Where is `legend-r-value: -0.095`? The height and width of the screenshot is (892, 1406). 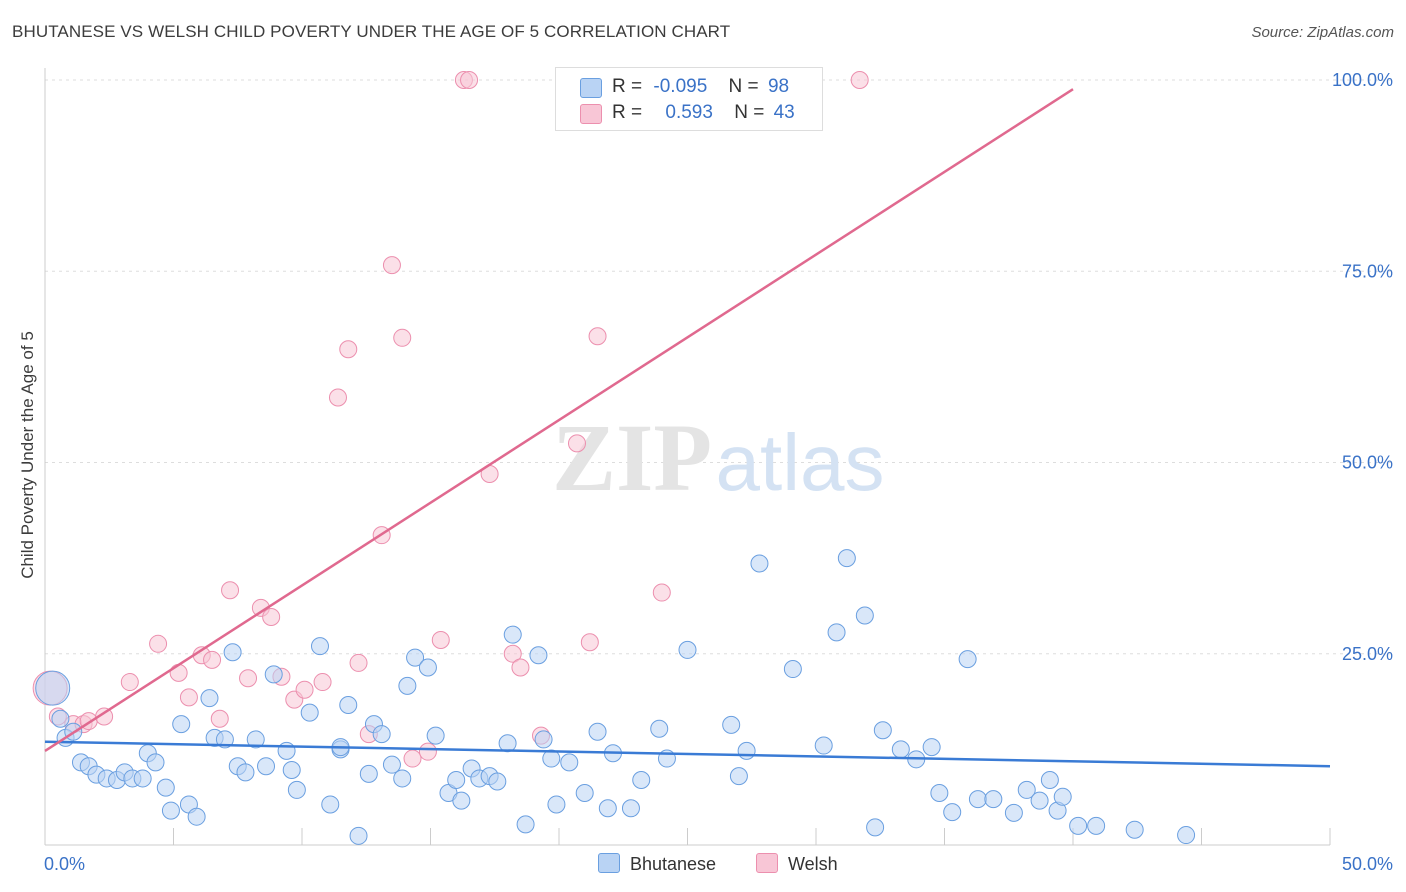
legend-r-value: -0.095 is located at coordinates (680, 86).